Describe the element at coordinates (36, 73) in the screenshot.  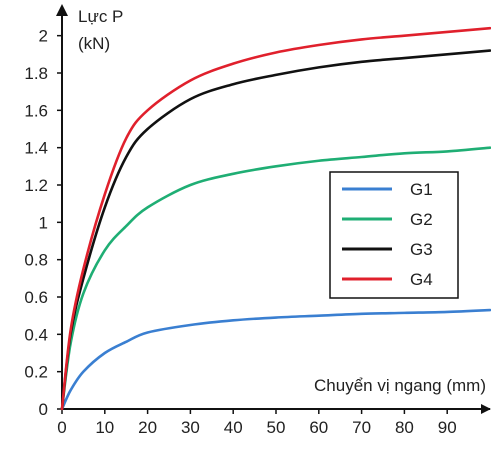
I see `y-tick-label: 1.8` at that location.